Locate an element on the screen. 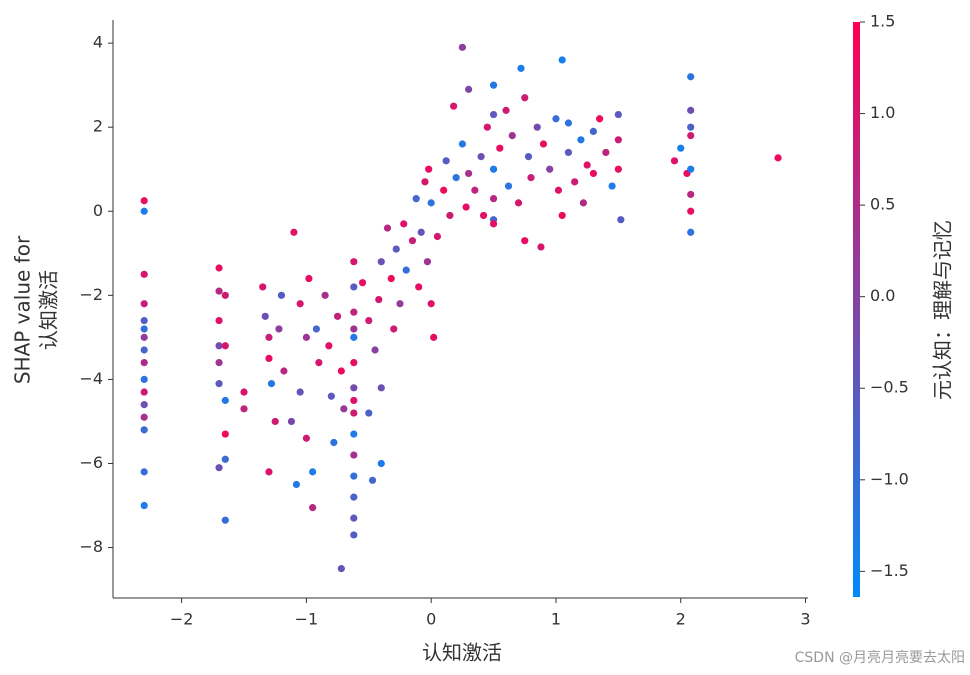 The height and width of the screenshot is (675, 970). x-tick-label: 0 is located at coordinates (431, 619).